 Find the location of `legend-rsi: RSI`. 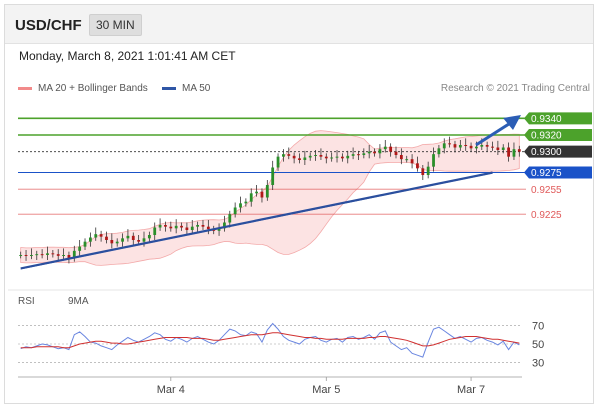

legend-rsi: RSI is located at coordinates (26, 301).